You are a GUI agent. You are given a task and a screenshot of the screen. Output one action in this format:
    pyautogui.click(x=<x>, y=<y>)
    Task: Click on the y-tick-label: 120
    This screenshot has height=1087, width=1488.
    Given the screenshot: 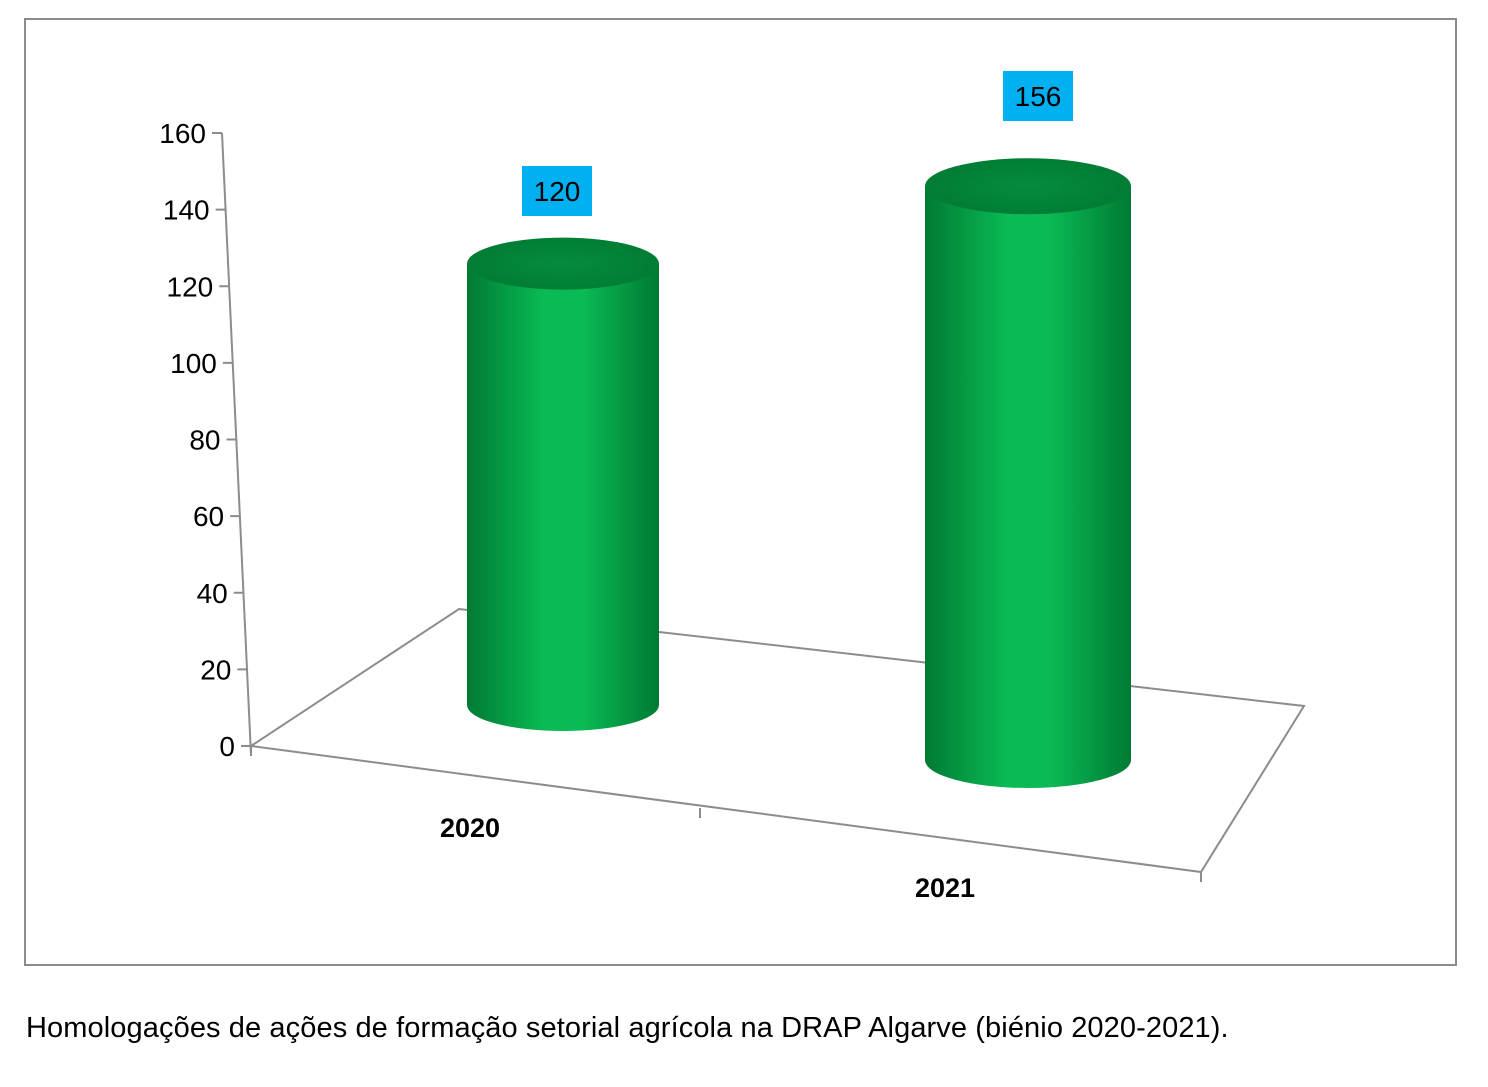 What is the action you would take?
    pyautogui.click(x=190, y=286)
    